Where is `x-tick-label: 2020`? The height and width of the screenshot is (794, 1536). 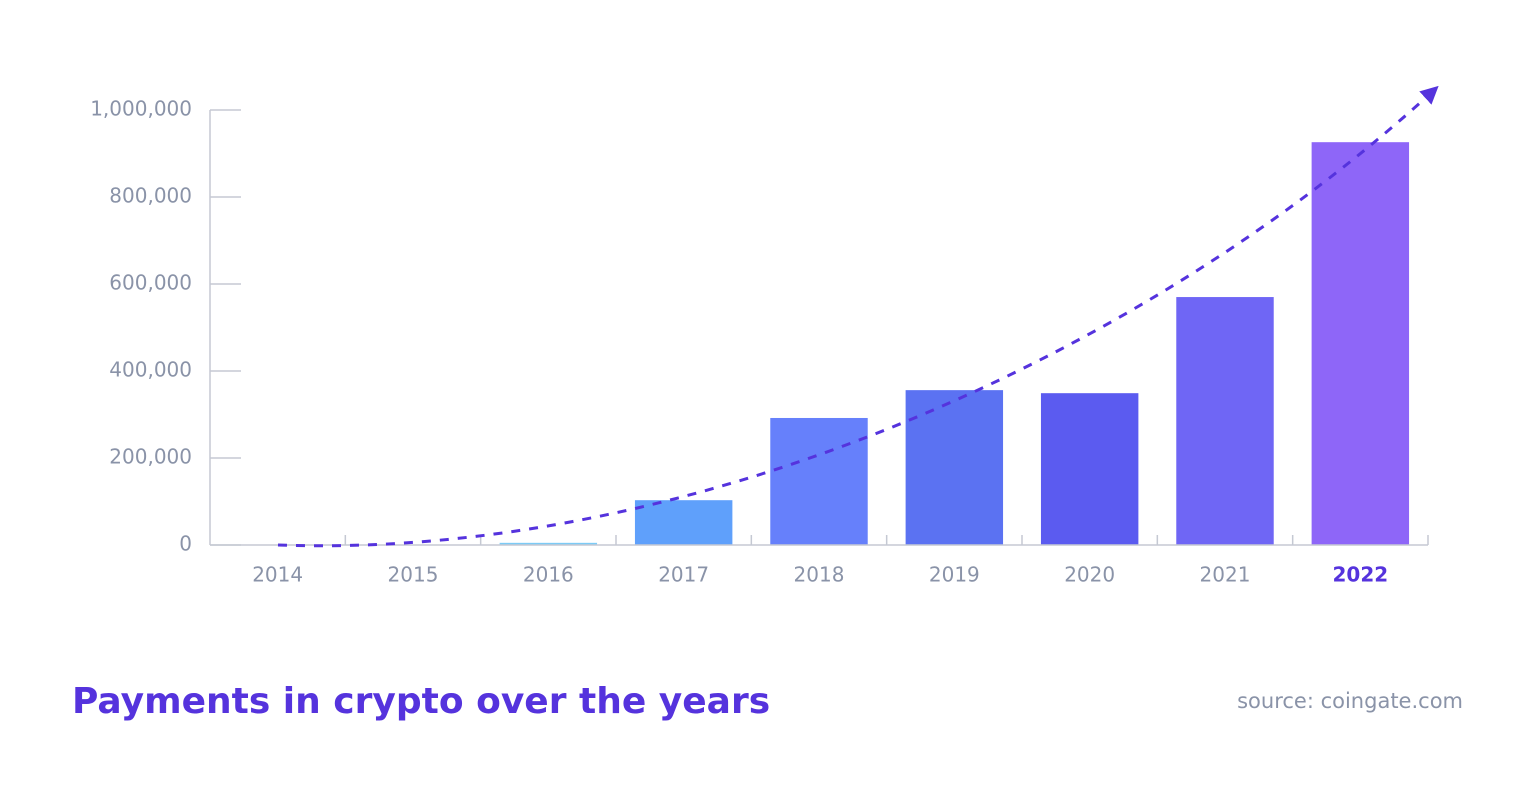 x-tick-label: 2020 is located at coordinates (1089, 575).